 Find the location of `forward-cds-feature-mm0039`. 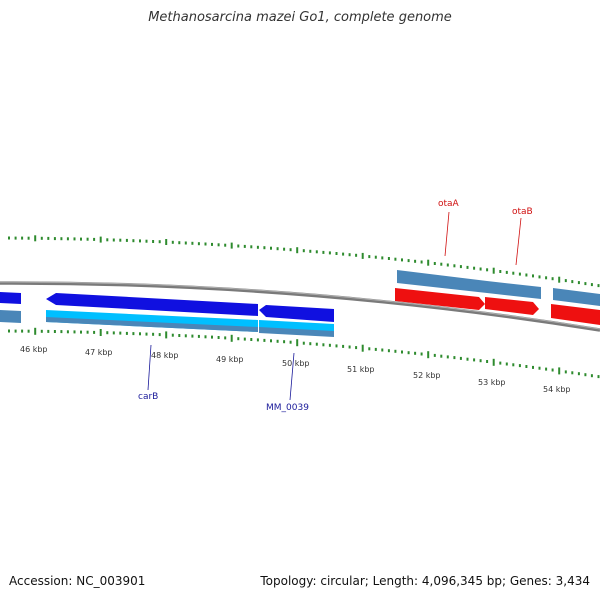

forward-cds-feature-mm0039 is located at coordinates (296, 313).